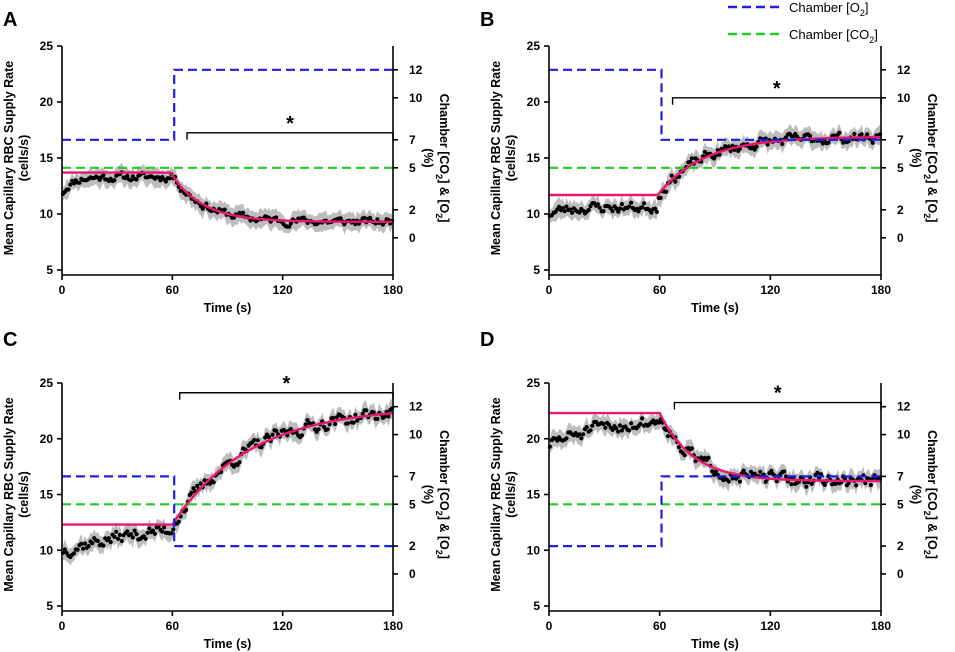 This screenshot has width=955, height=652. I want to click on y2-tick-label: 5, so click(900, 168).